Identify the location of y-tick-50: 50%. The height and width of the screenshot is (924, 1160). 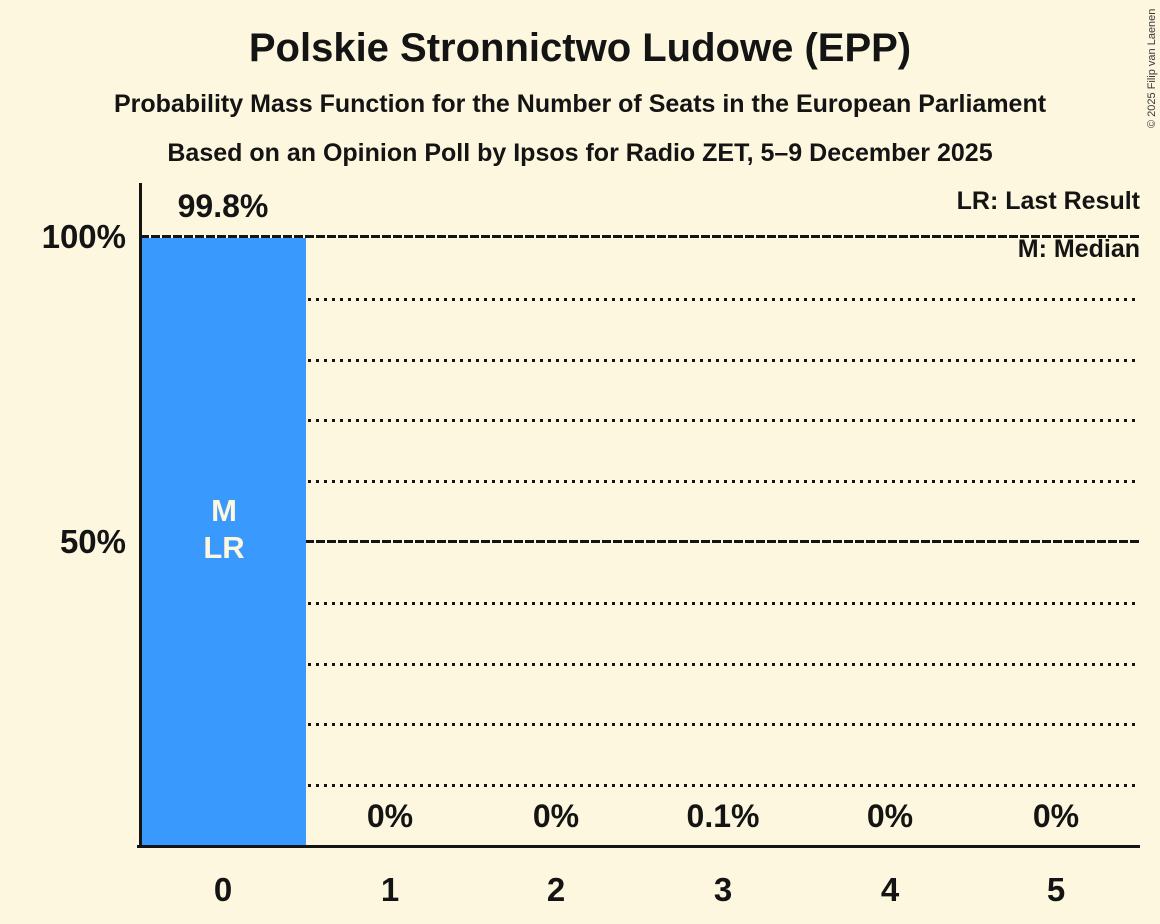
(92, 541).